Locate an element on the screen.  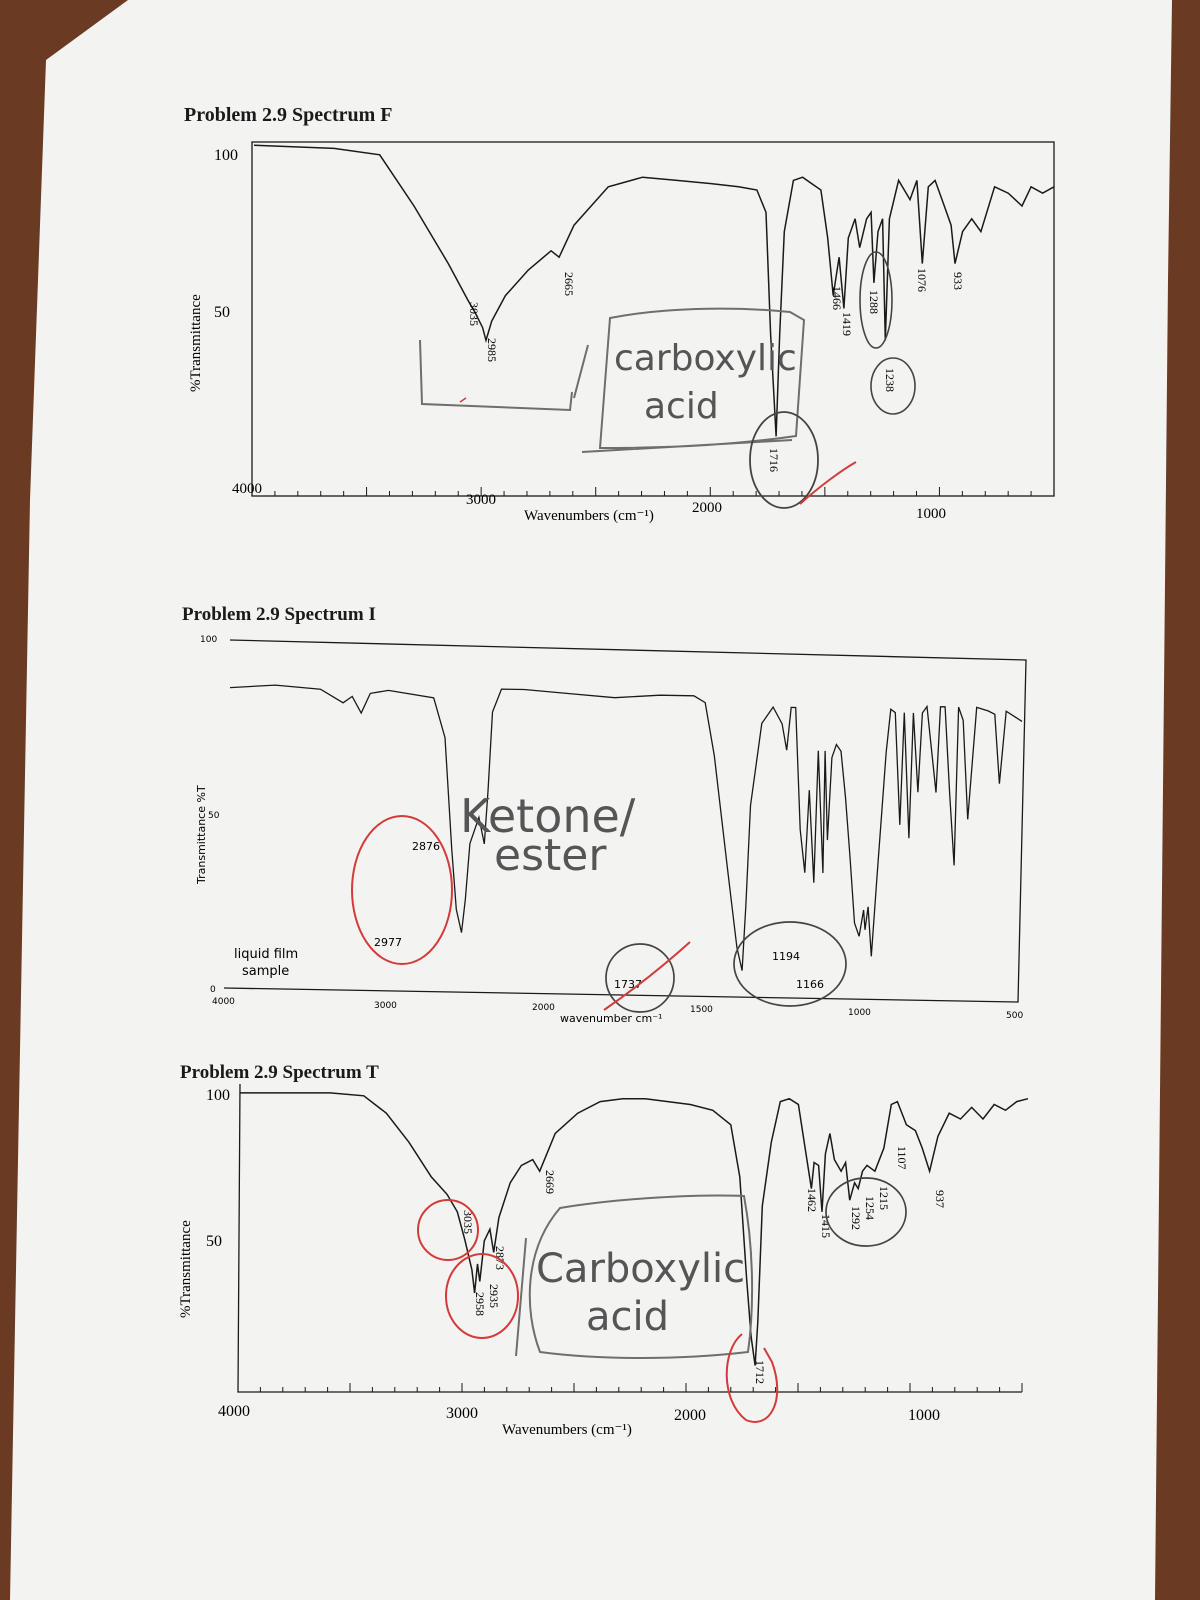
red-tick-small is located at coordinates (463, 400).